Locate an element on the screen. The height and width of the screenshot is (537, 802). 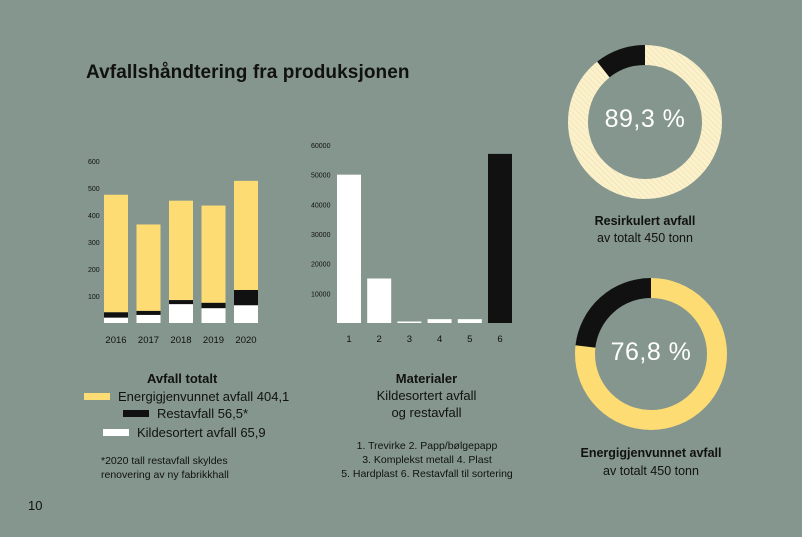
recycled-sublabel: av totalt 450 tonn is located at coordinates (645, 238).